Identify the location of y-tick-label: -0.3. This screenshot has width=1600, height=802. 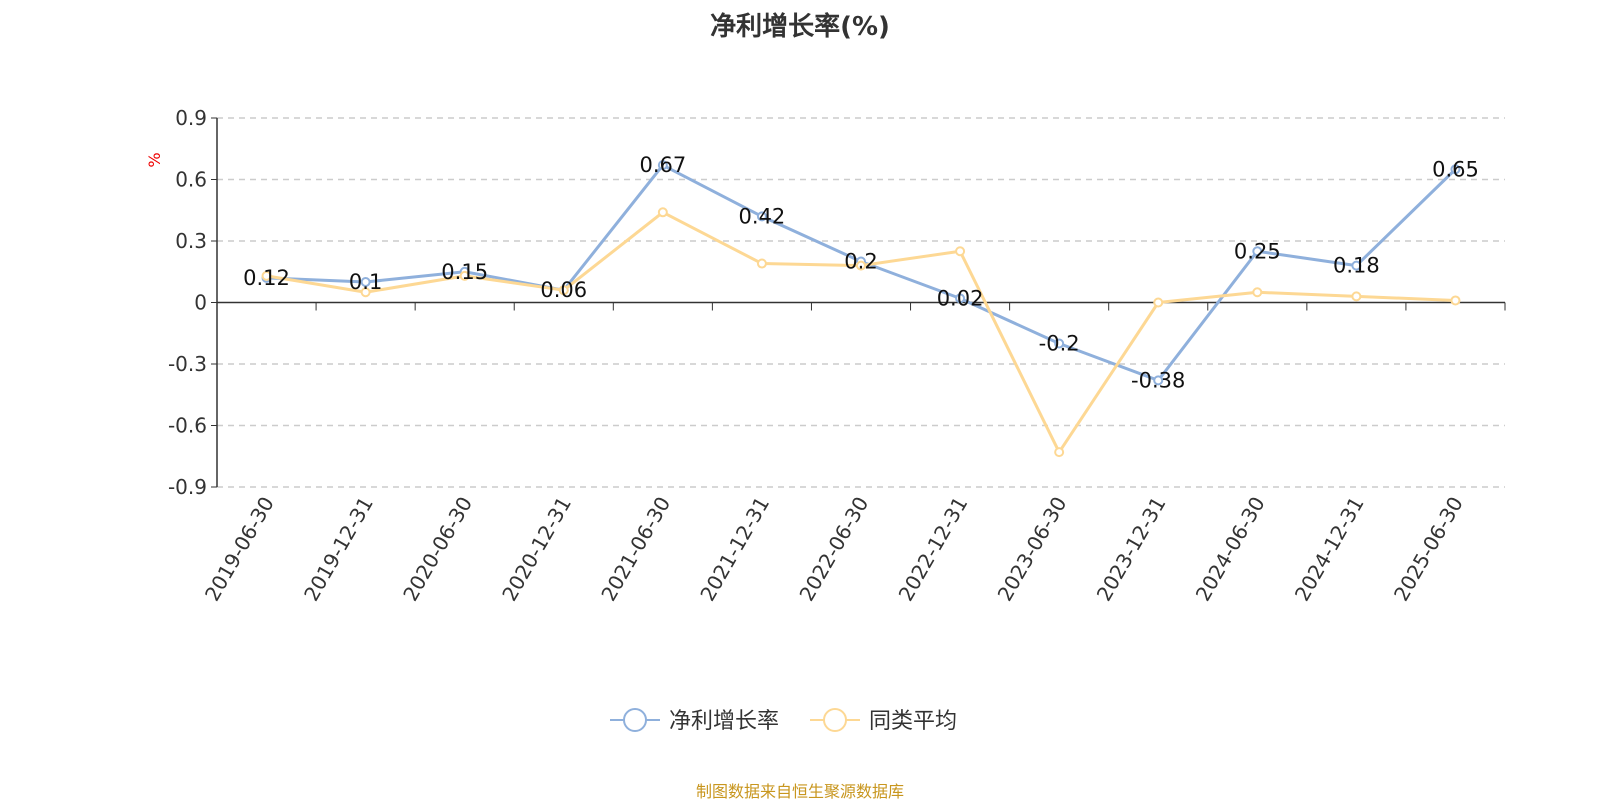
(187, 364).